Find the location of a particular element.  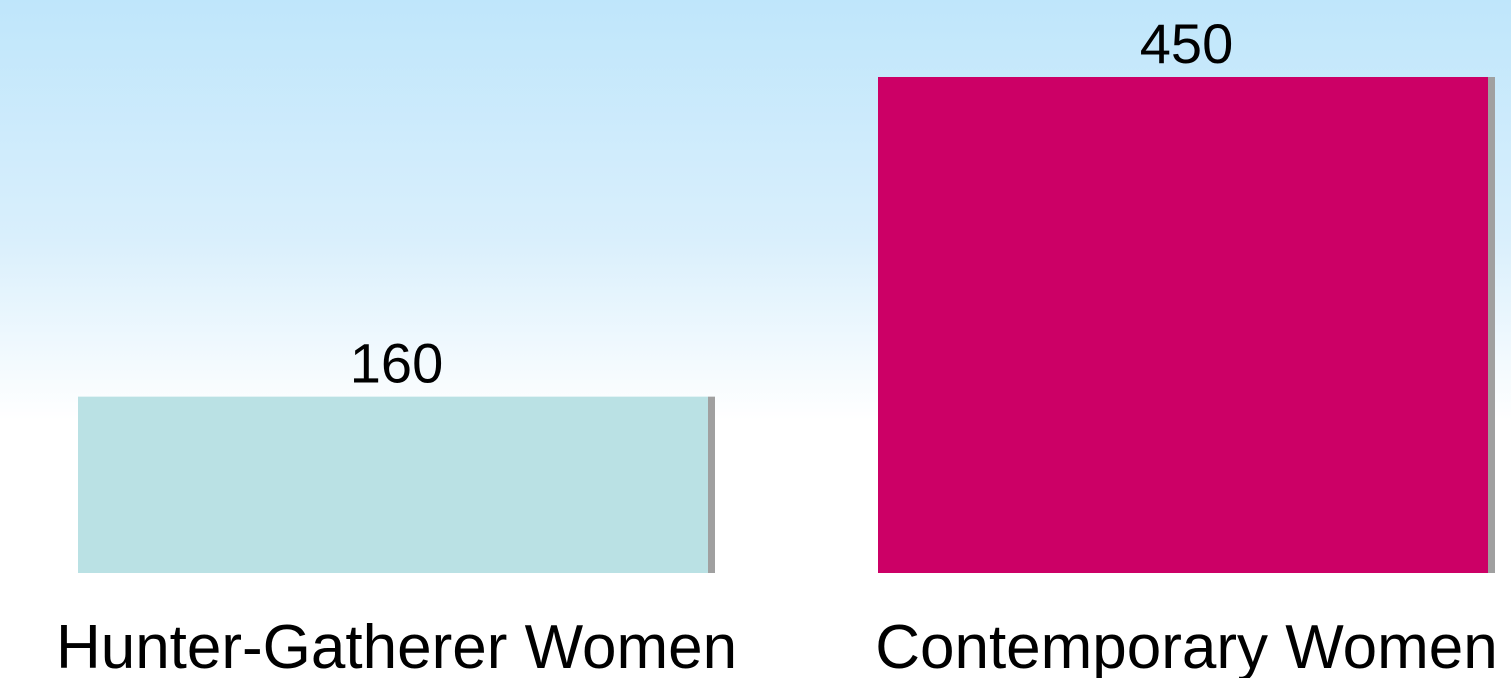

data-label-1: 450 is located at coordinates (1186, 43).